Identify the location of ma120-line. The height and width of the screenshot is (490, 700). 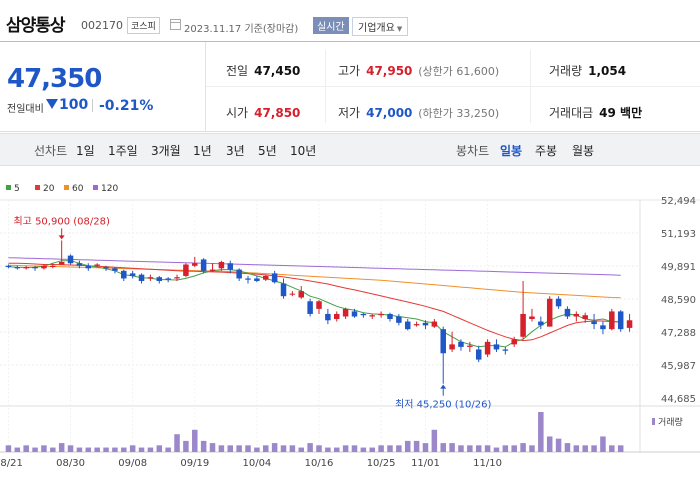
(314, 266).